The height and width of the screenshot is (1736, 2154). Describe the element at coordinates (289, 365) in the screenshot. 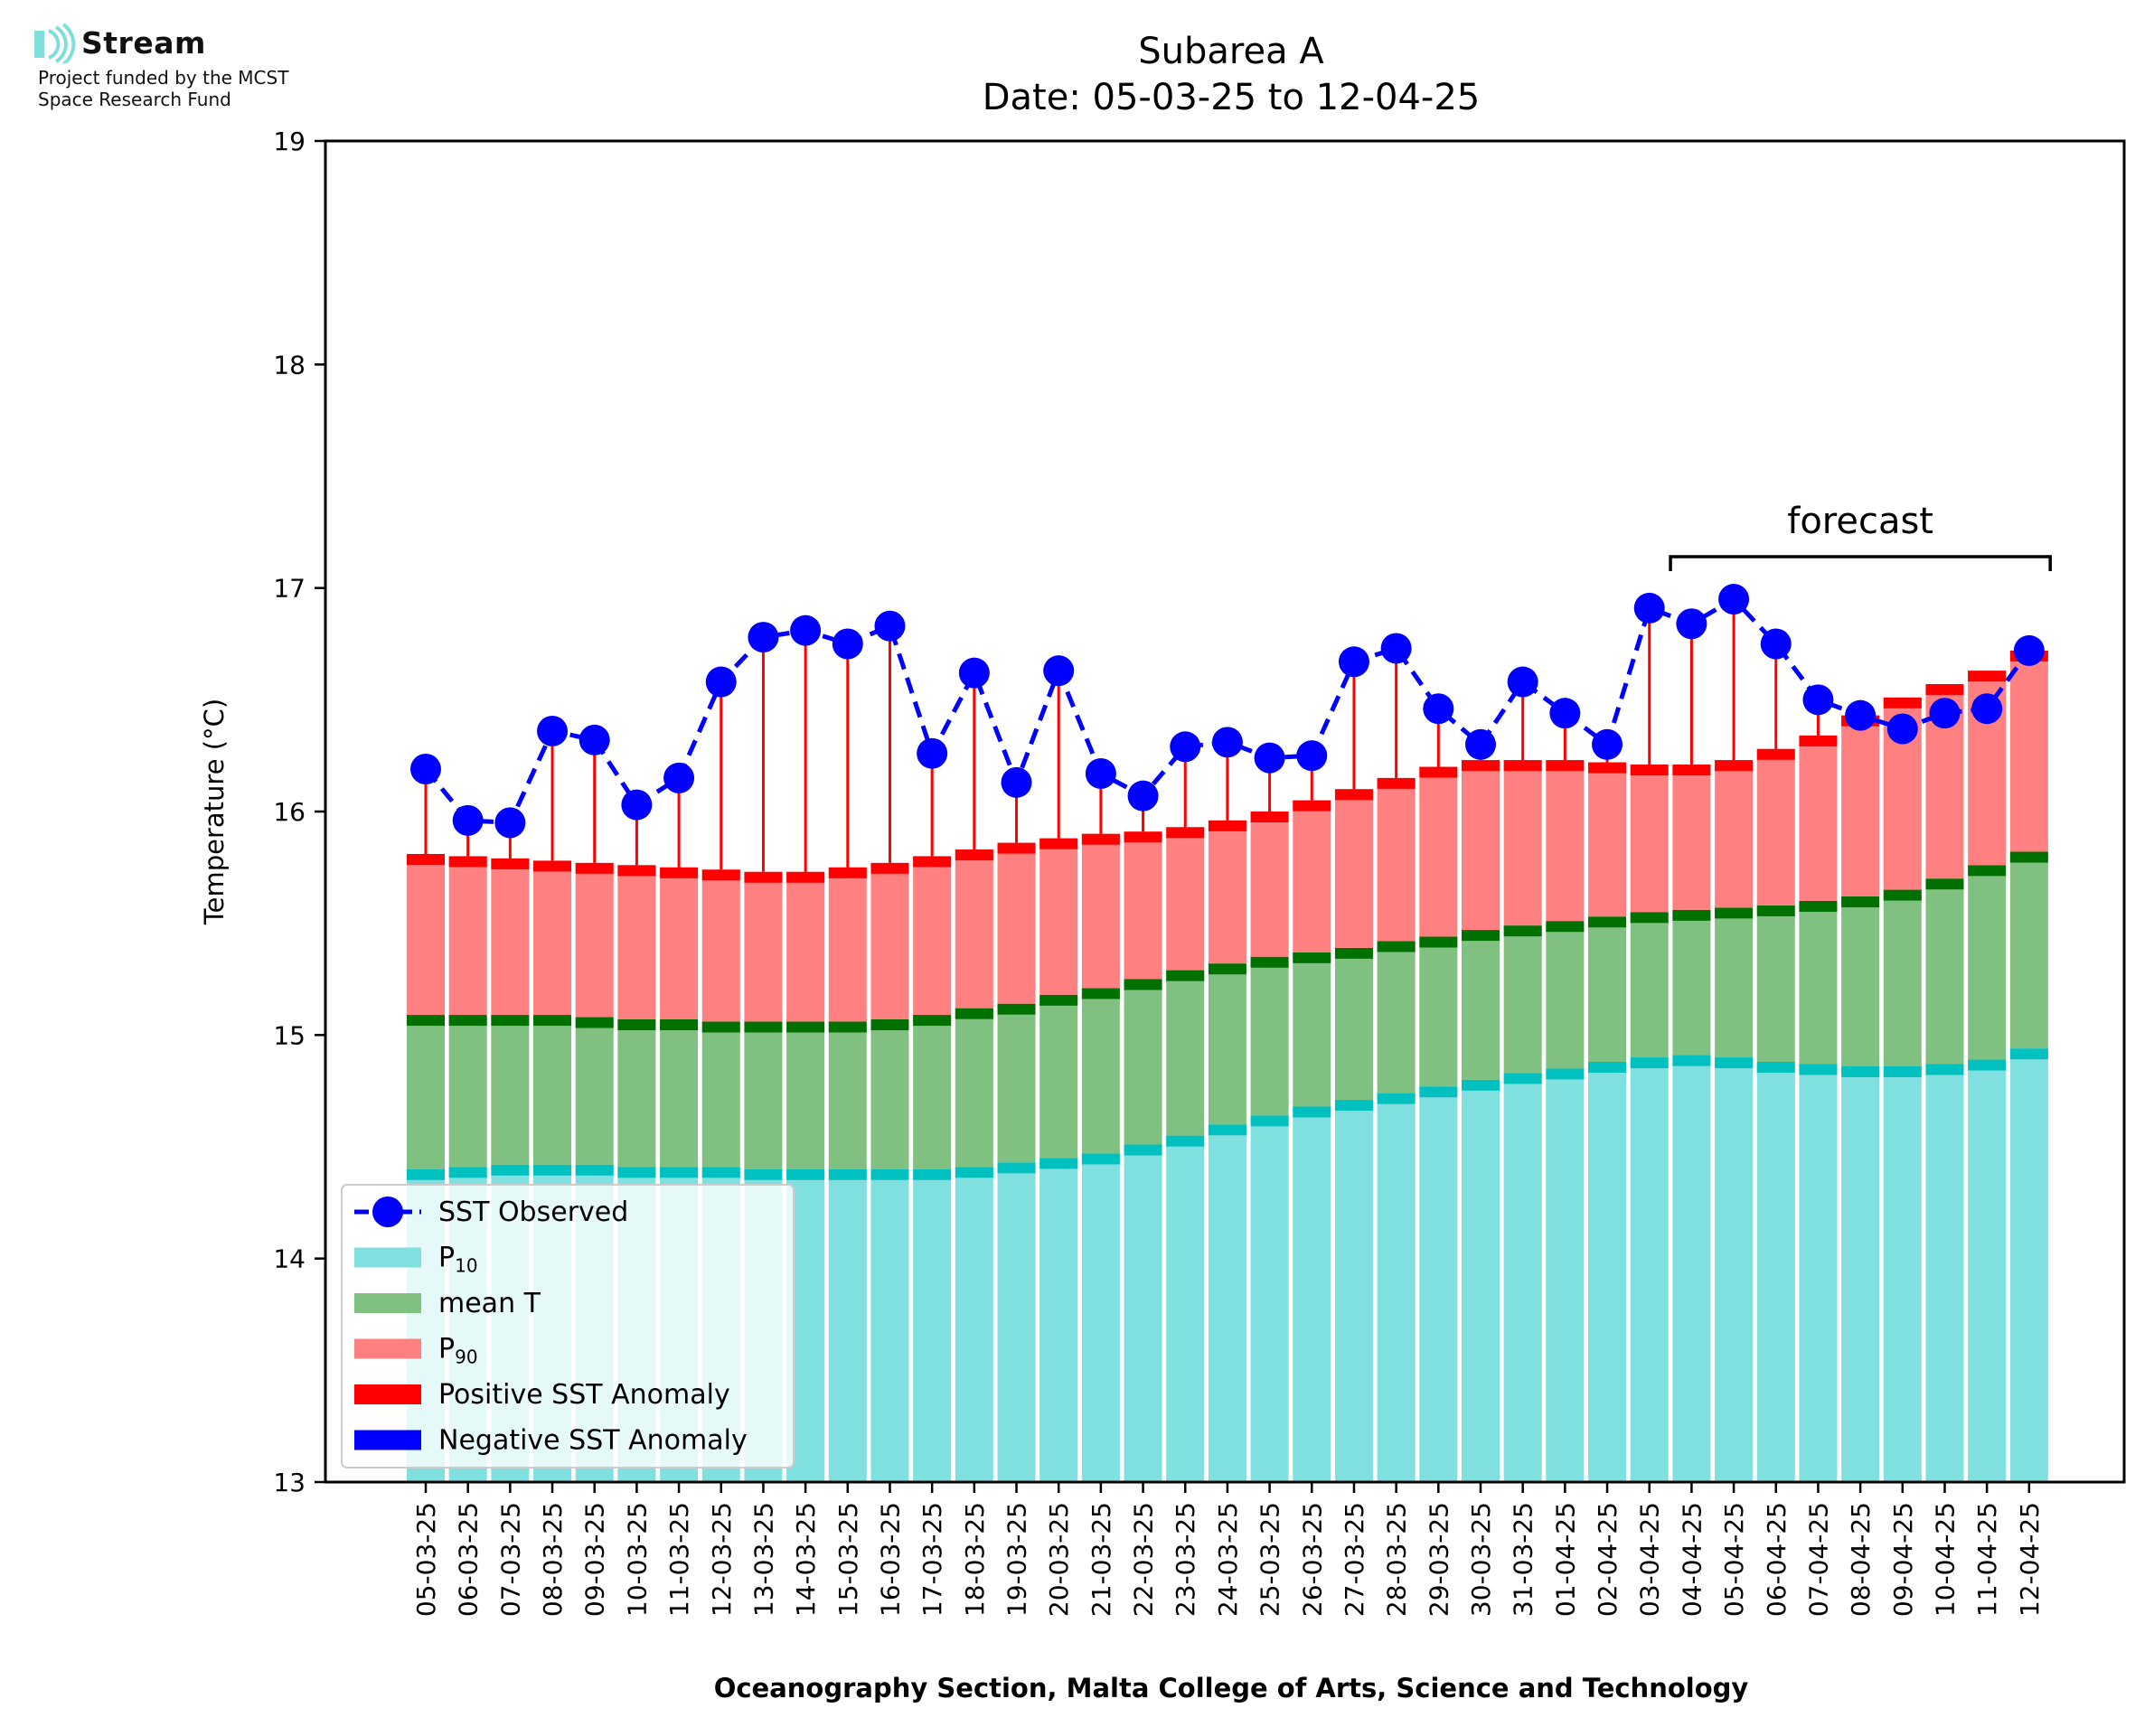

I see `y-tick-label: 18` at that location.